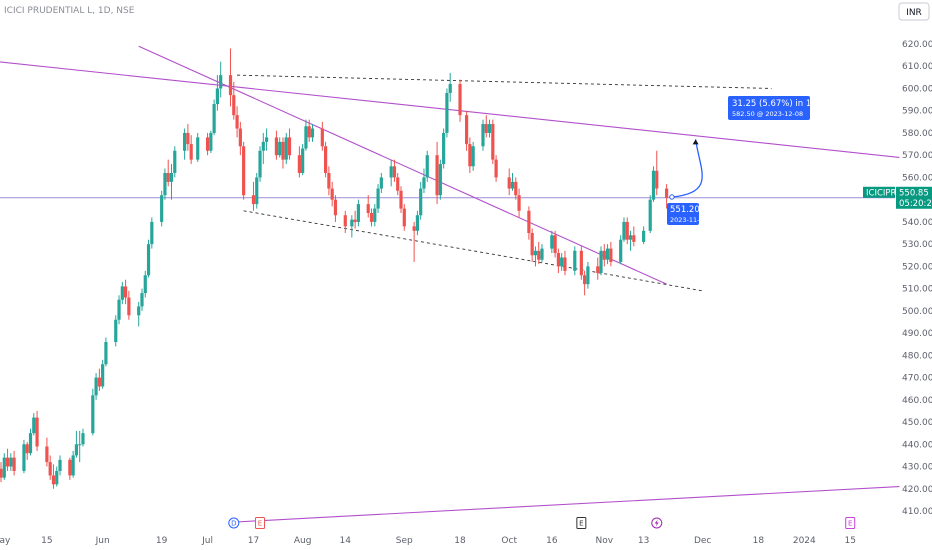 The image size is (932, 550). What do you see at coordinates (917, 312) in the screenshot?
I see `price-tick-label: 500.00` at bounding box center [917, 312].